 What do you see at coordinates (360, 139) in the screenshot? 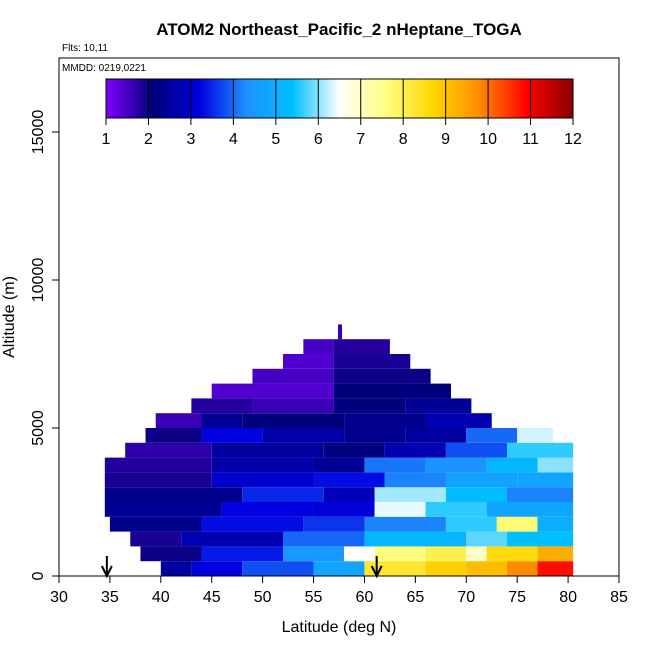
I see `colorbar-tick-label: 7` at bounding box center [360, 139].